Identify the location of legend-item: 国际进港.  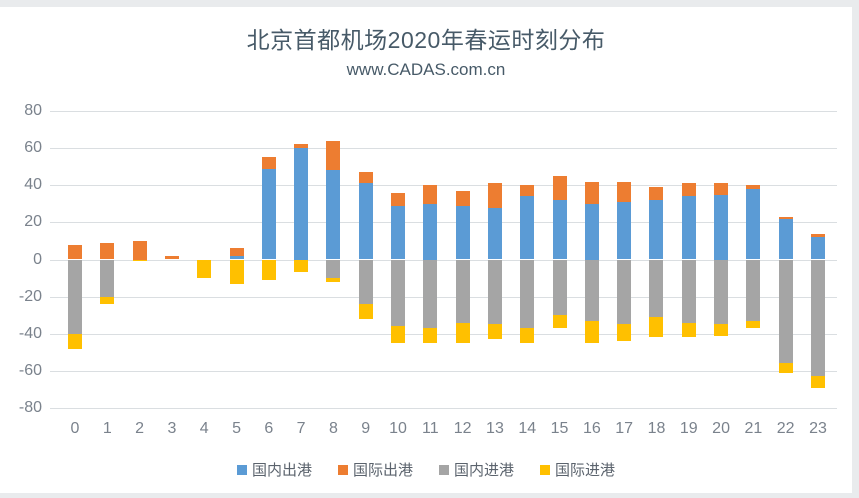
(577, 469).